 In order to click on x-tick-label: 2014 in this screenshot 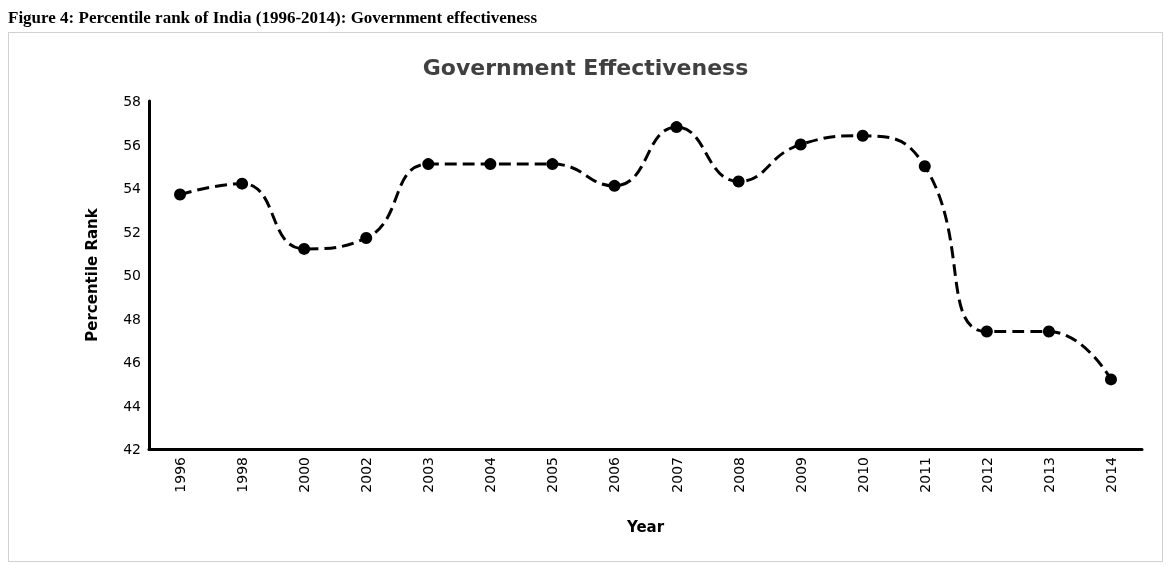, I will do `click(1110, 474)`.